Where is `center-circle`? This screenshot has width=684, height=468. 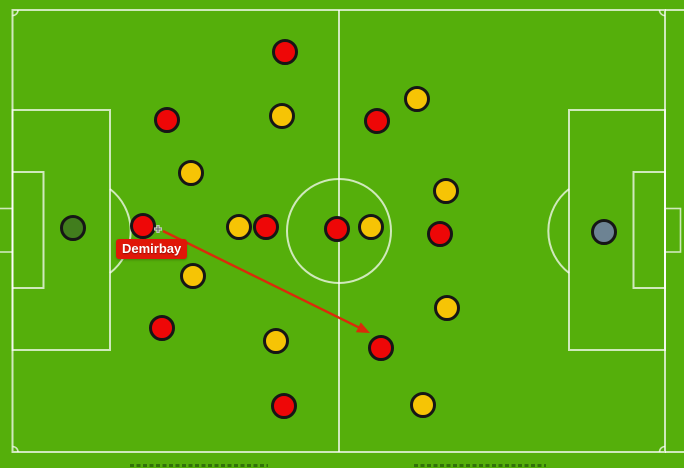
center-circle is located at coordinates (339, 231).